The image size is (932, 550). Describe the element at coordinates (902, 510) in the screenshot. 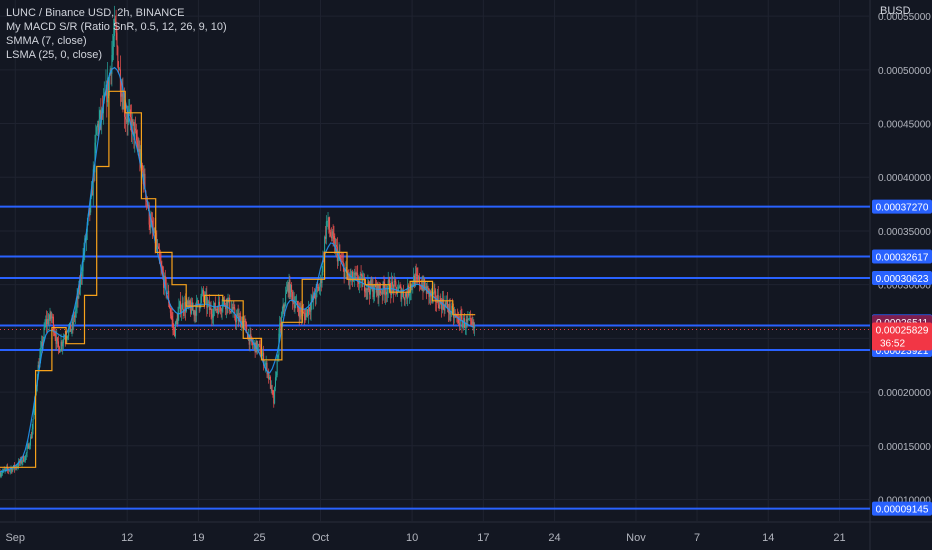

I see `sr-price-label: 0.00009145` at that location.